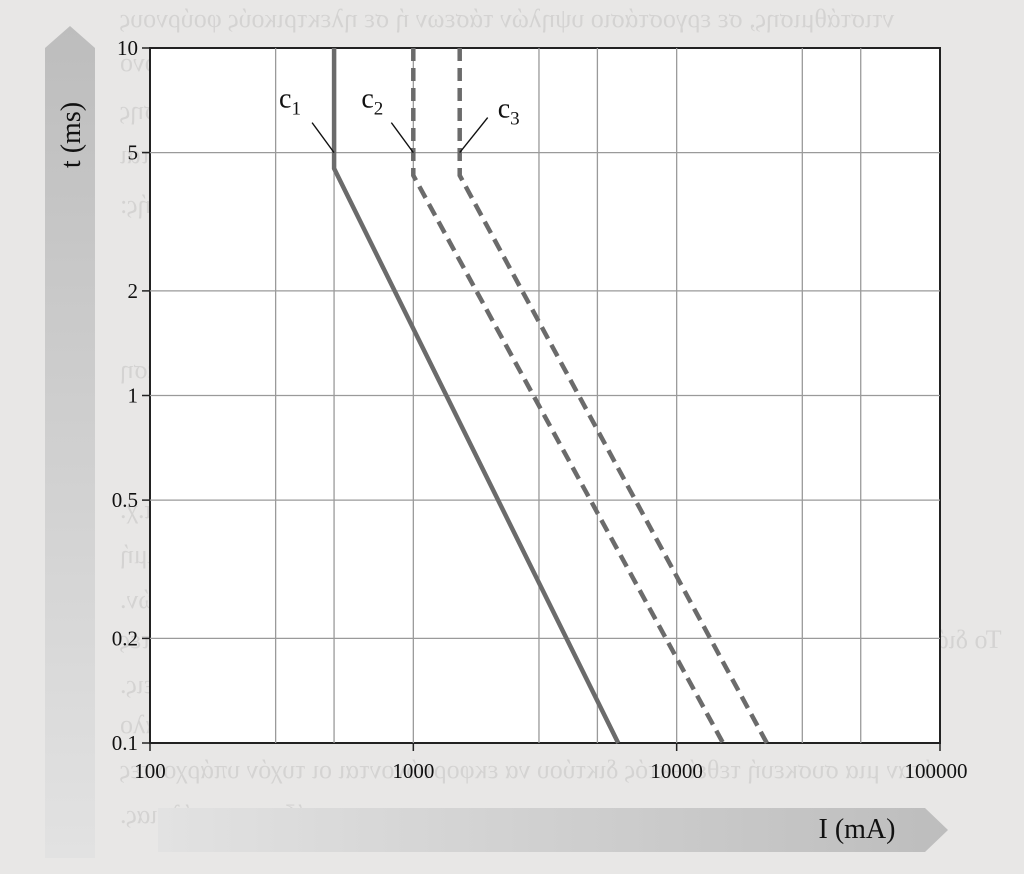  What do you see at coordinates (553, 830) in the screenshot?
I see `x-arrow-band` at bounding box center [553, 830].